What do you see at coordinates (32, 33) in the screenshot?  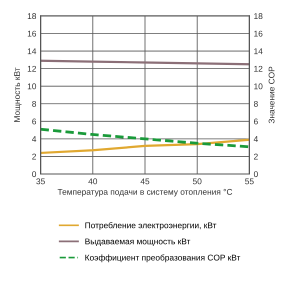 I see `y-tick-label: 16` at bounding box center [32, 33].